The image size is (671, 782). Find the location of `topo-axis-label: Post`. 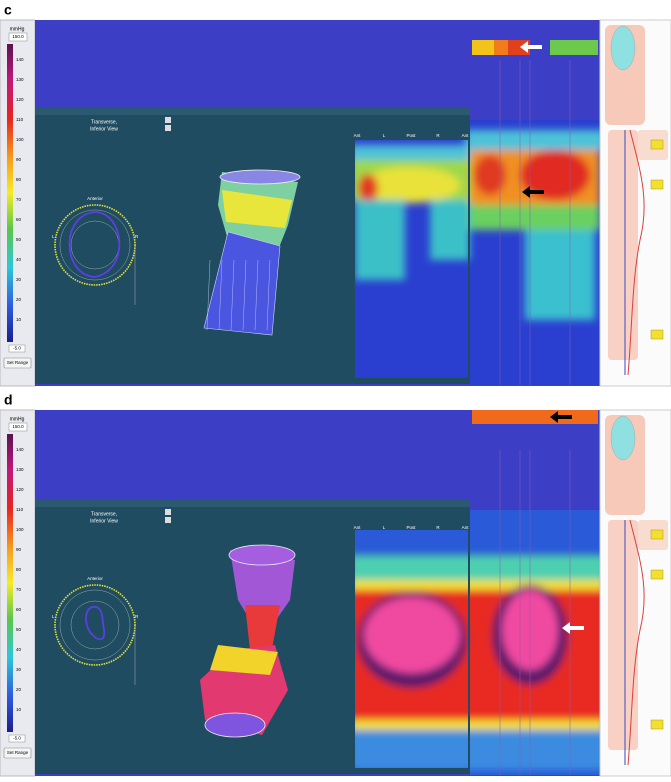

topo-axis-label: Post is located at coordinates (411, 527).